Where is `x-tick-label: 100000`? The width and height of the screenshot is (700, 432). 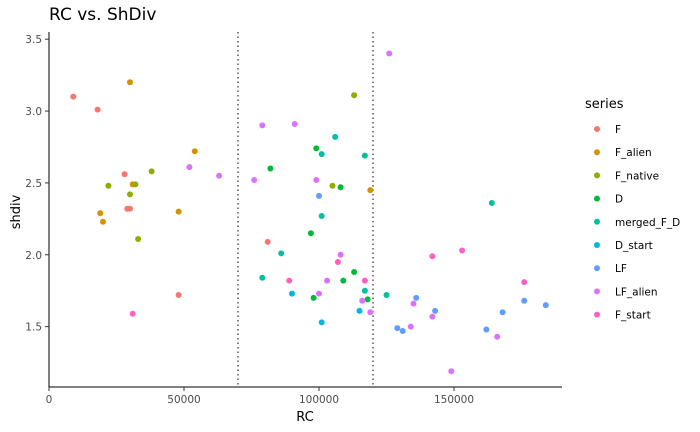 x-tick-label: 100000 is located at coordinates (319, 400).